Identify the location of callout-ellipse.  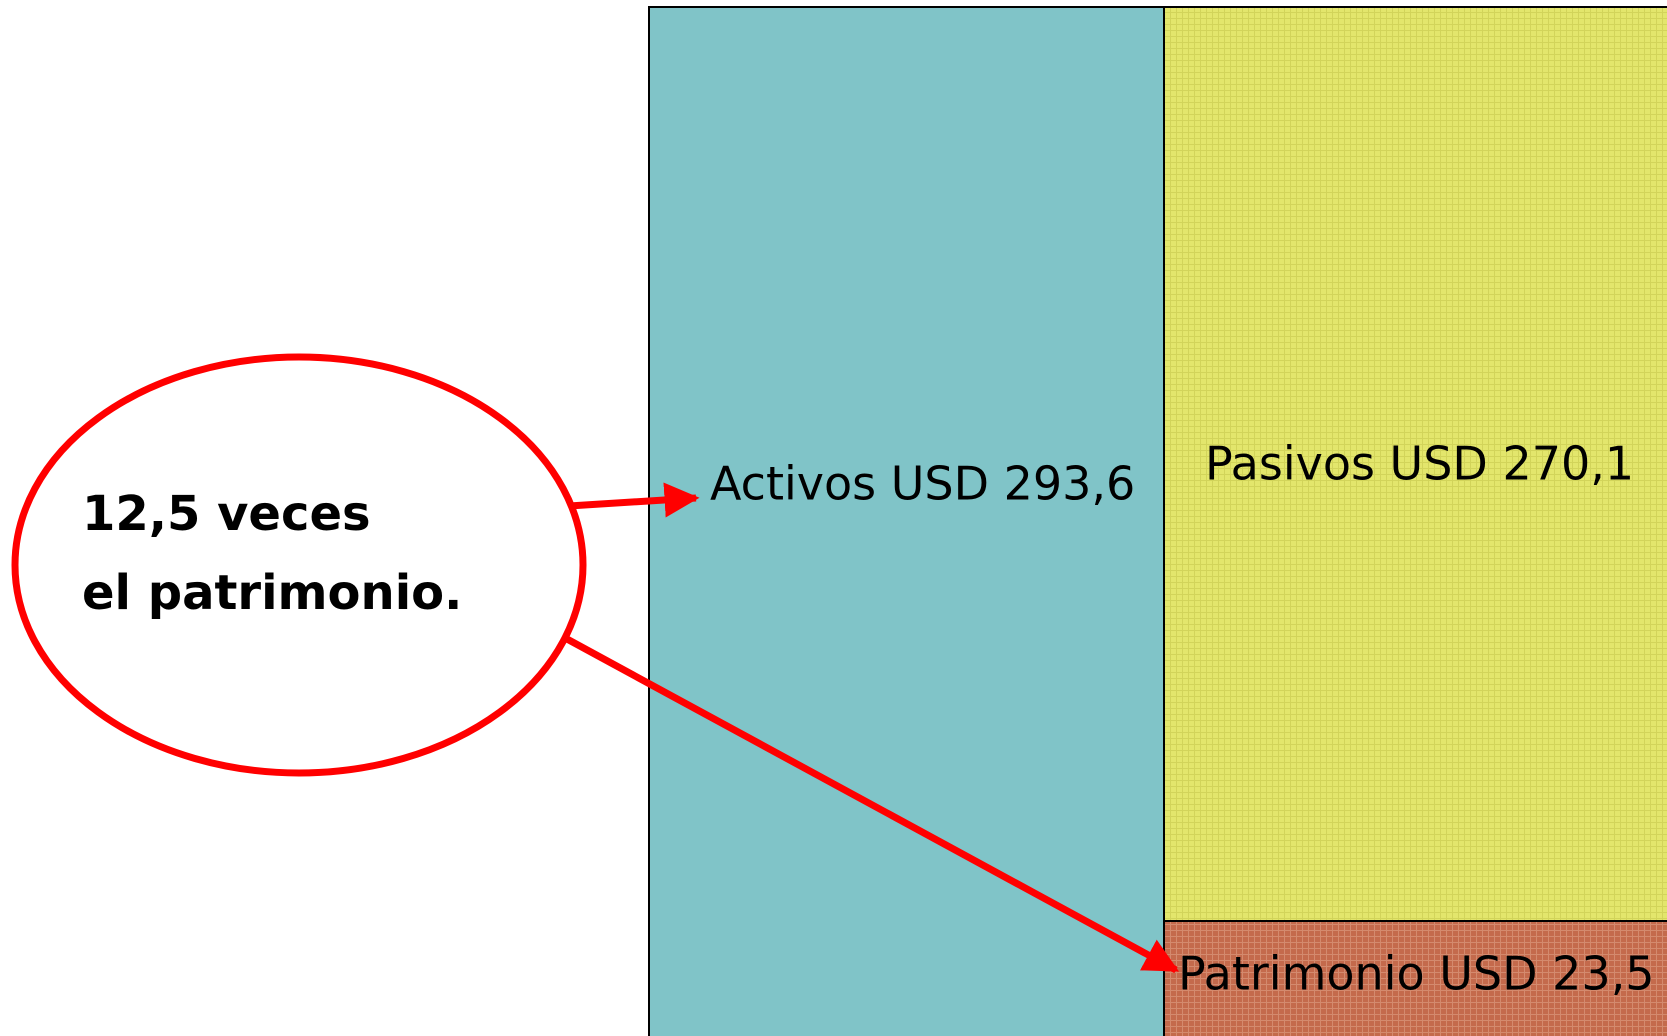
(299, 565).